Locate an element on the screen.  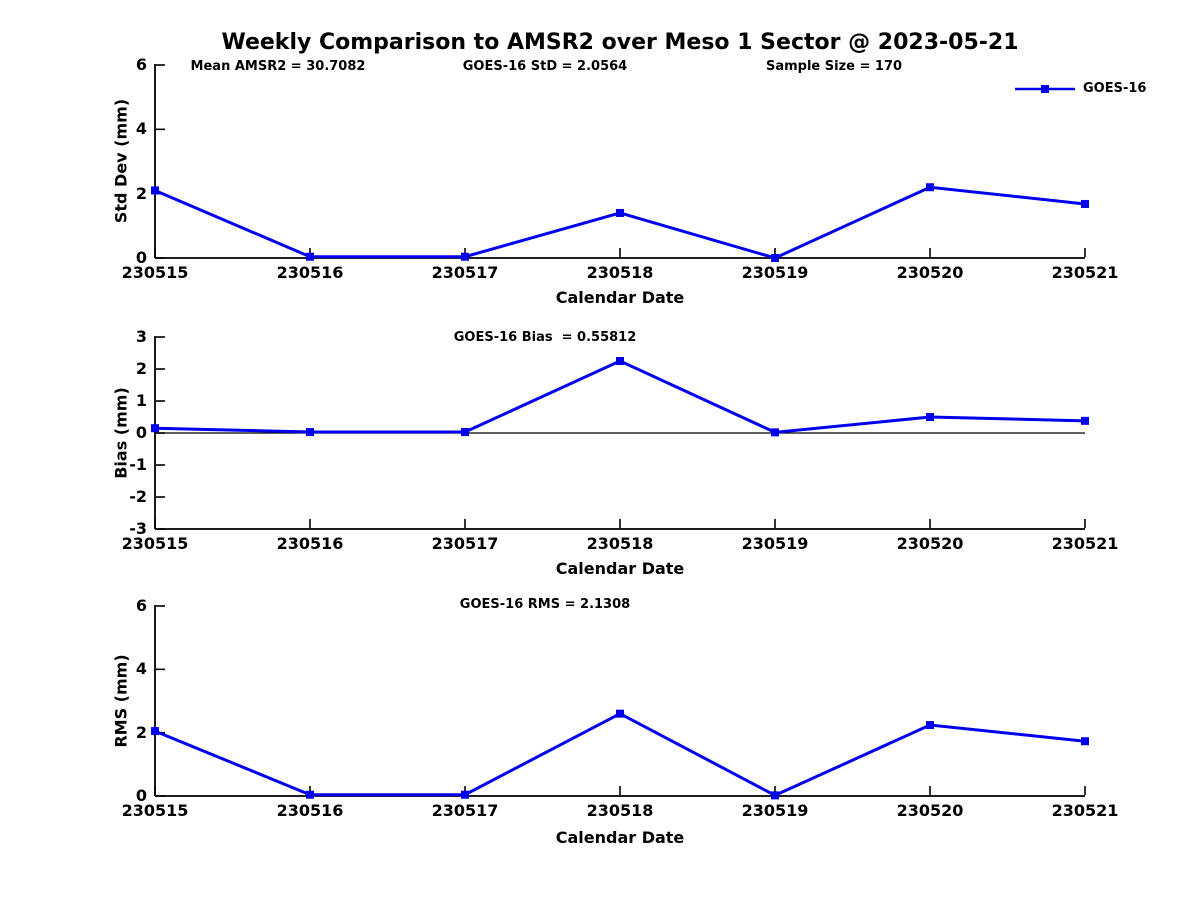
legend-line-marker-icon is located at coordinates (1045, 88).